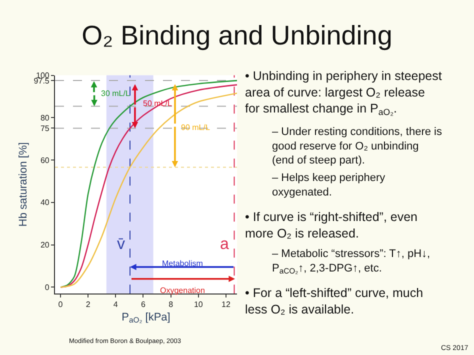 This screenshot has height=355, width=474. I want to click on x-tick-label: 2, so click(88, 305).